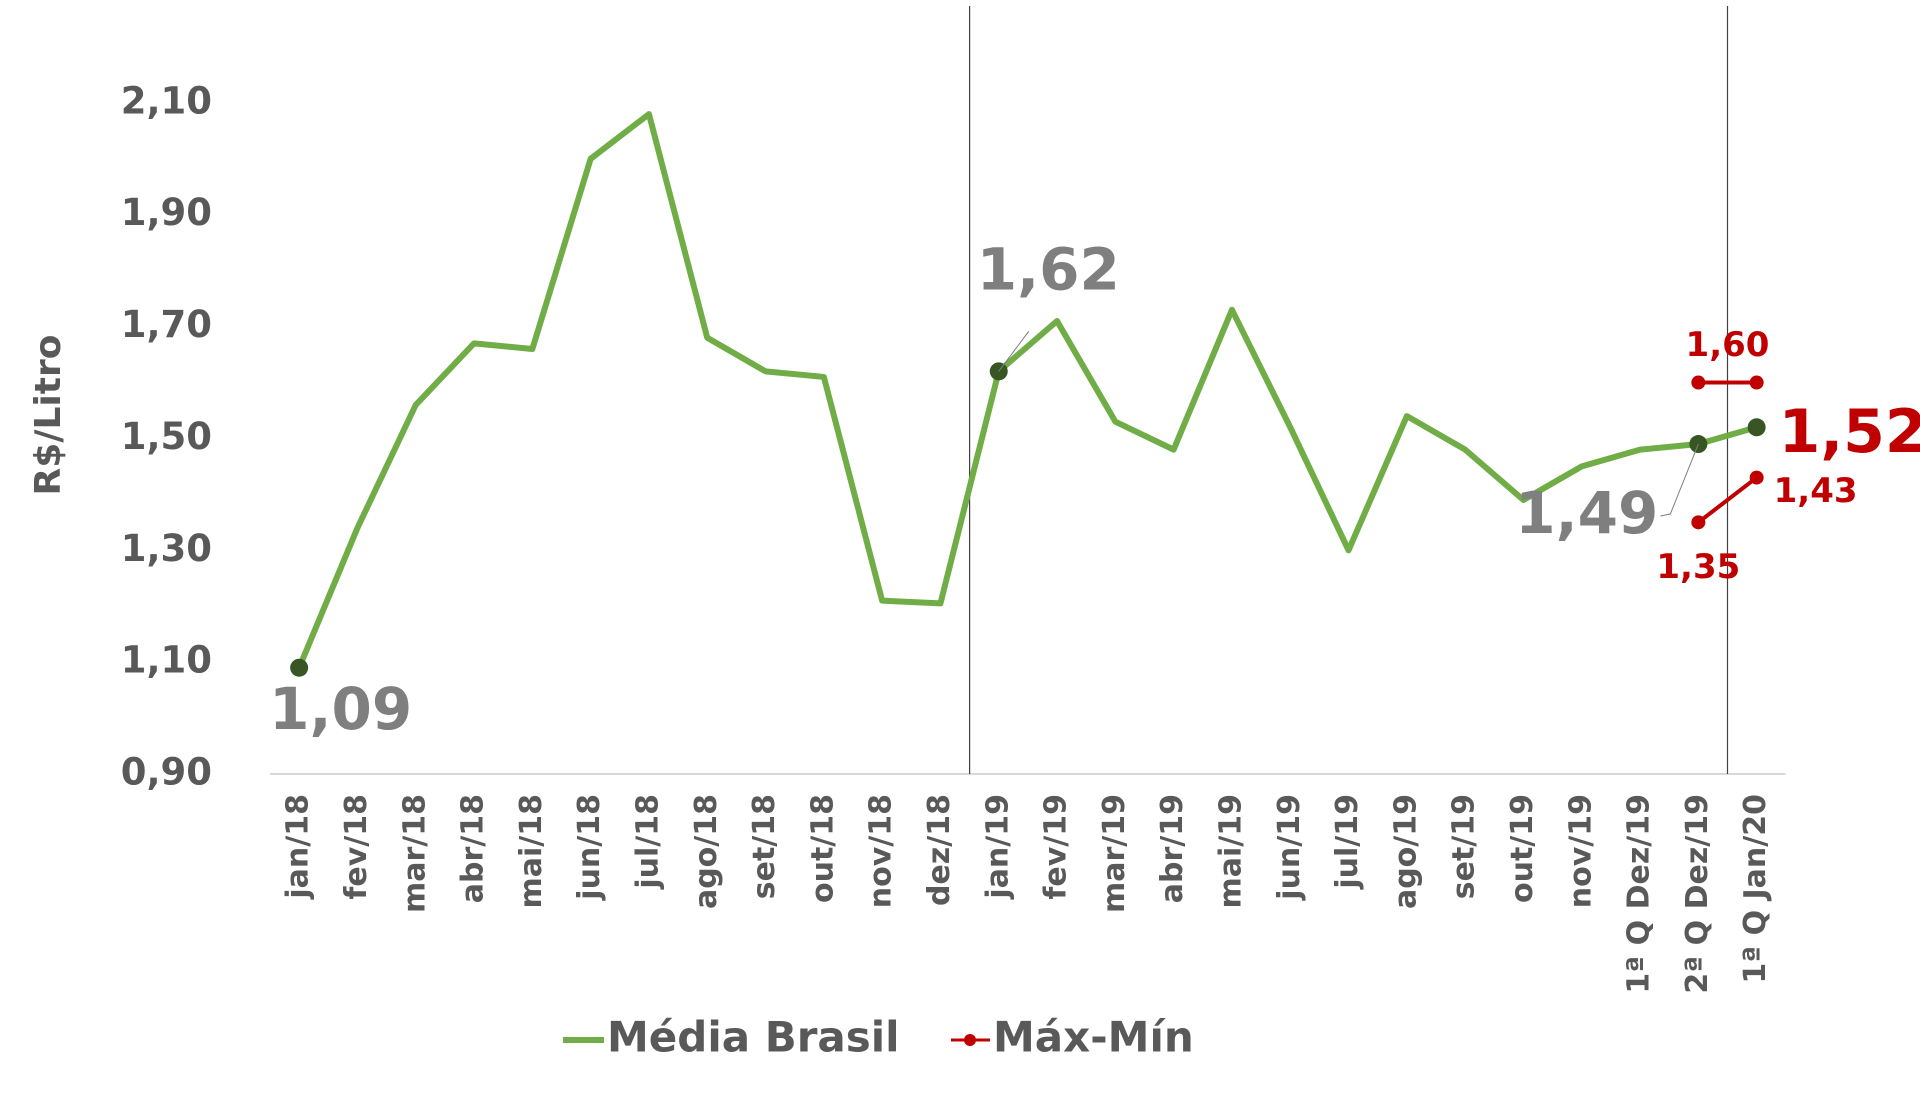 The height and width of the screenshot is (1118, 1920). Describe the element at coordinates (166, 548) in the screenshot. I see `y-tick-label: 1,30` at that location.